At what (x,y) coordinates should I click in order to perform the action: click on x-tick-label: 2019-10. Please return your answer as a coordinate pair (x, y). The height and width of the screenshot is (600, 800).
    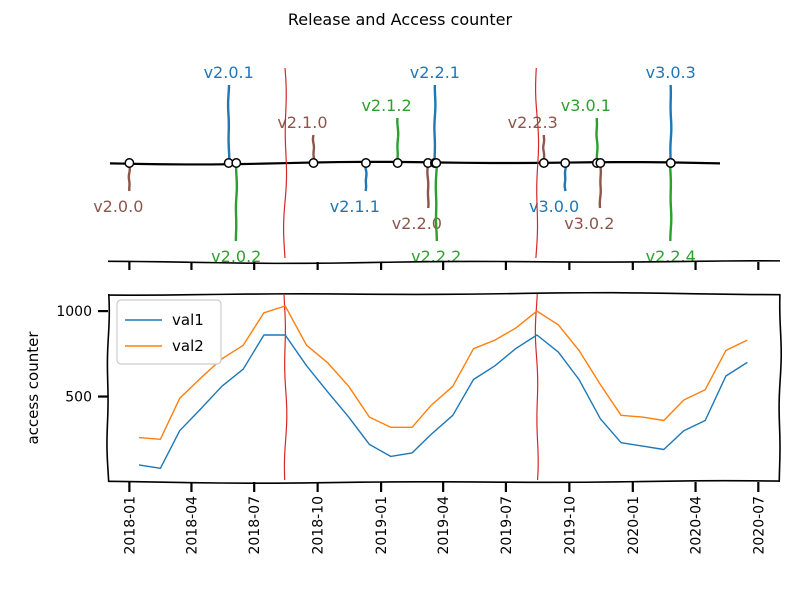
    Looking at the image, I should click on (570, 525).